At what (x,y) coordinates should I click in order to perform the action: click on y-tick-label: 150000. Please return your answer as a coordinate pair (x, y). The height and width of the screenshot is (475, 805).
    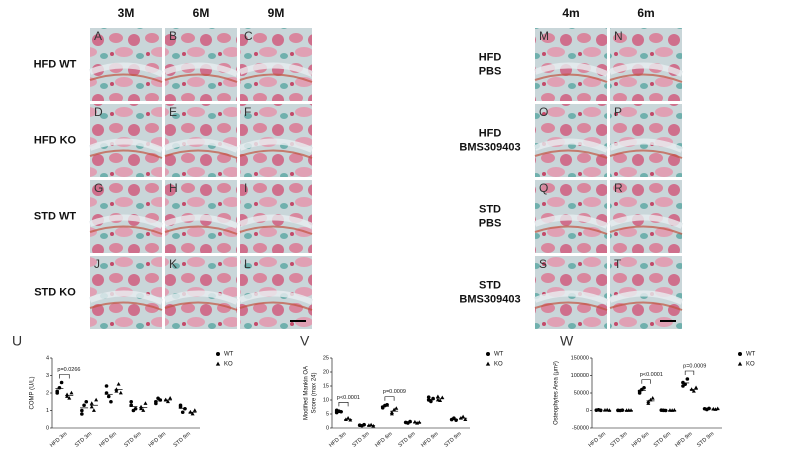
    Looking at the image, I should click on (580, 358).